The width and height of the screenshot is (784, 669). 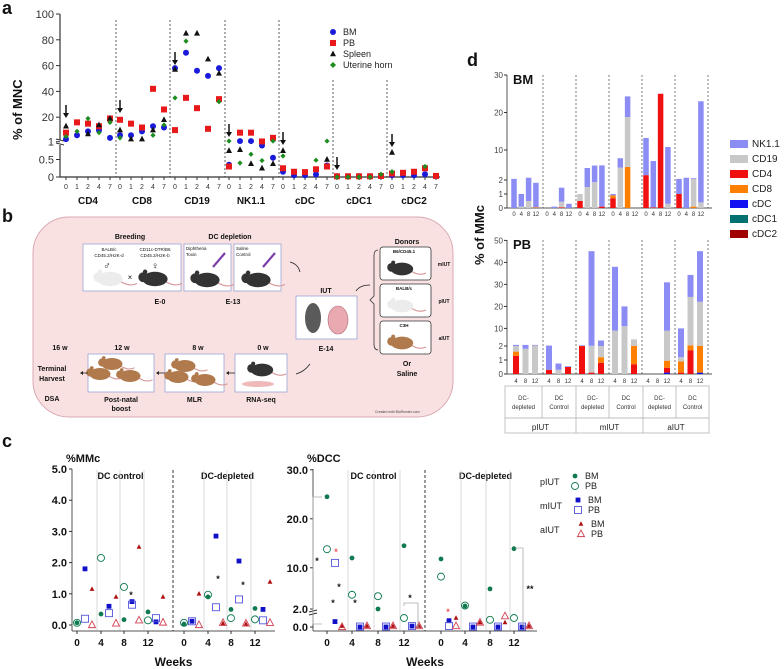 What do you see at coordinates (498, 150) in the screenshot?
I see `y-tick-label: 10` at bounding box center [498, 150].